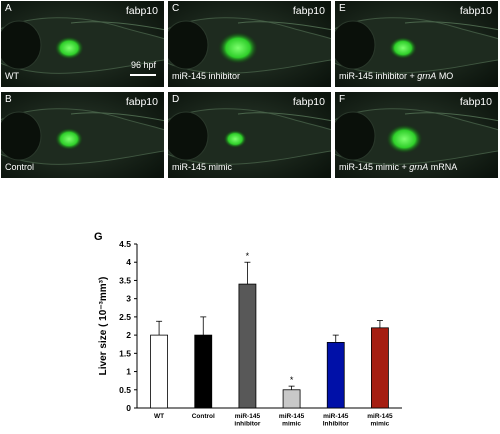 The image size is (500, 434). What do you see at coordinates (98, 237) in the screenshot?
I see `chart-panel-letter: G` at bounding box center [98, 237].